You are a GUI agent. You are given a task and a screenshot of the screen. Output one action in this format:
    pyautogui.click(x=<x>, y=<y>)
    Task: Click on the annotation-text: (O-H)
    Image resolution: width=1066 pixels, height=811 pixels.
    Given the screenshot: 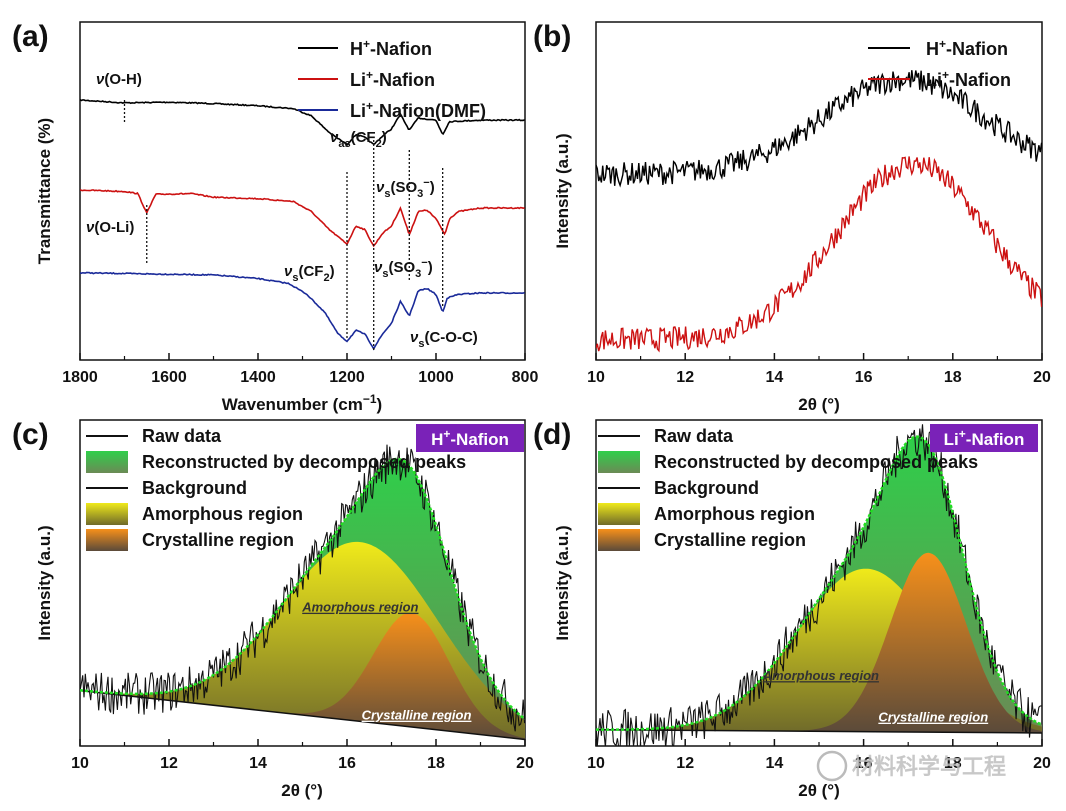 What is the action you would take?
    pyautogui.click(x=123, y=79)
    